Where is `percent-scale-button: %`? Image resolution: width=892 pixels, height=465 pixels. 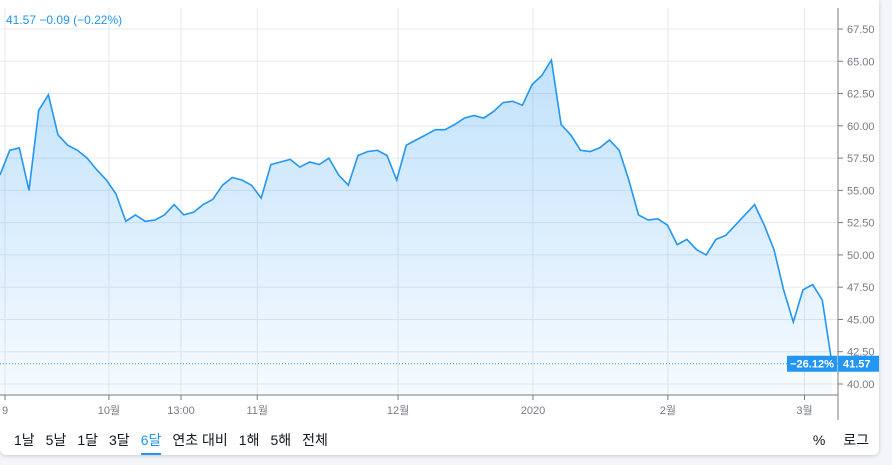 percent-scale-button: % is located at coordinates (819, 440).